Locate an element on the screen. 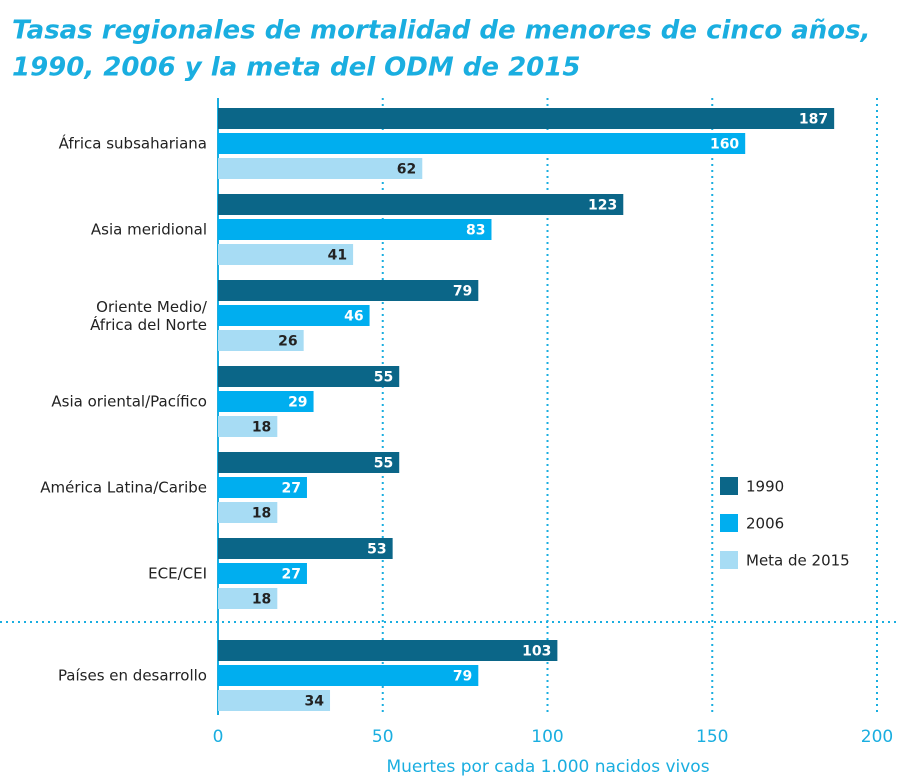 Image resolution: width=899 pixels, height=780 pixels. y-tick-label: África subsahariana is located at coordinates (133, 143).